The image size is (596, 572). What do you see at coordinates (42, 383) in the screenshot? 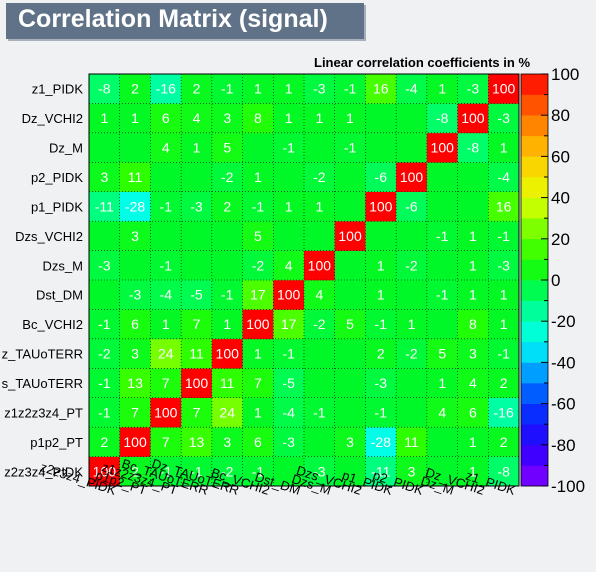
I see `y-tick-label: s_TAUoTERR` at bounding box center [42, 383].